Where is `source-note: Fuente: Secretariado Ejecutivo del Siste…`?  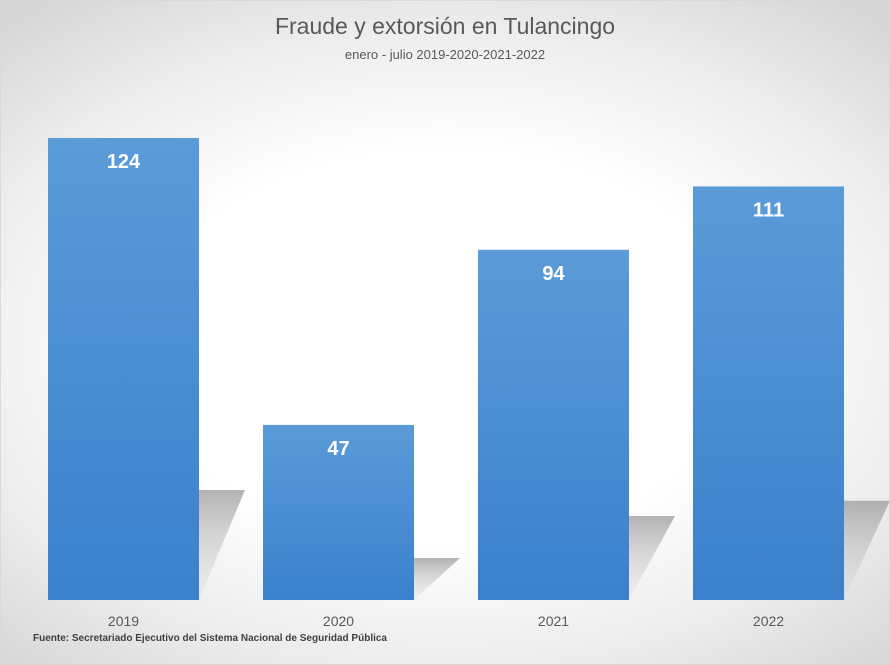 source-note: Fuente: Secretariado Ejecutivo del Siste… is located at coordinates (210, 638).